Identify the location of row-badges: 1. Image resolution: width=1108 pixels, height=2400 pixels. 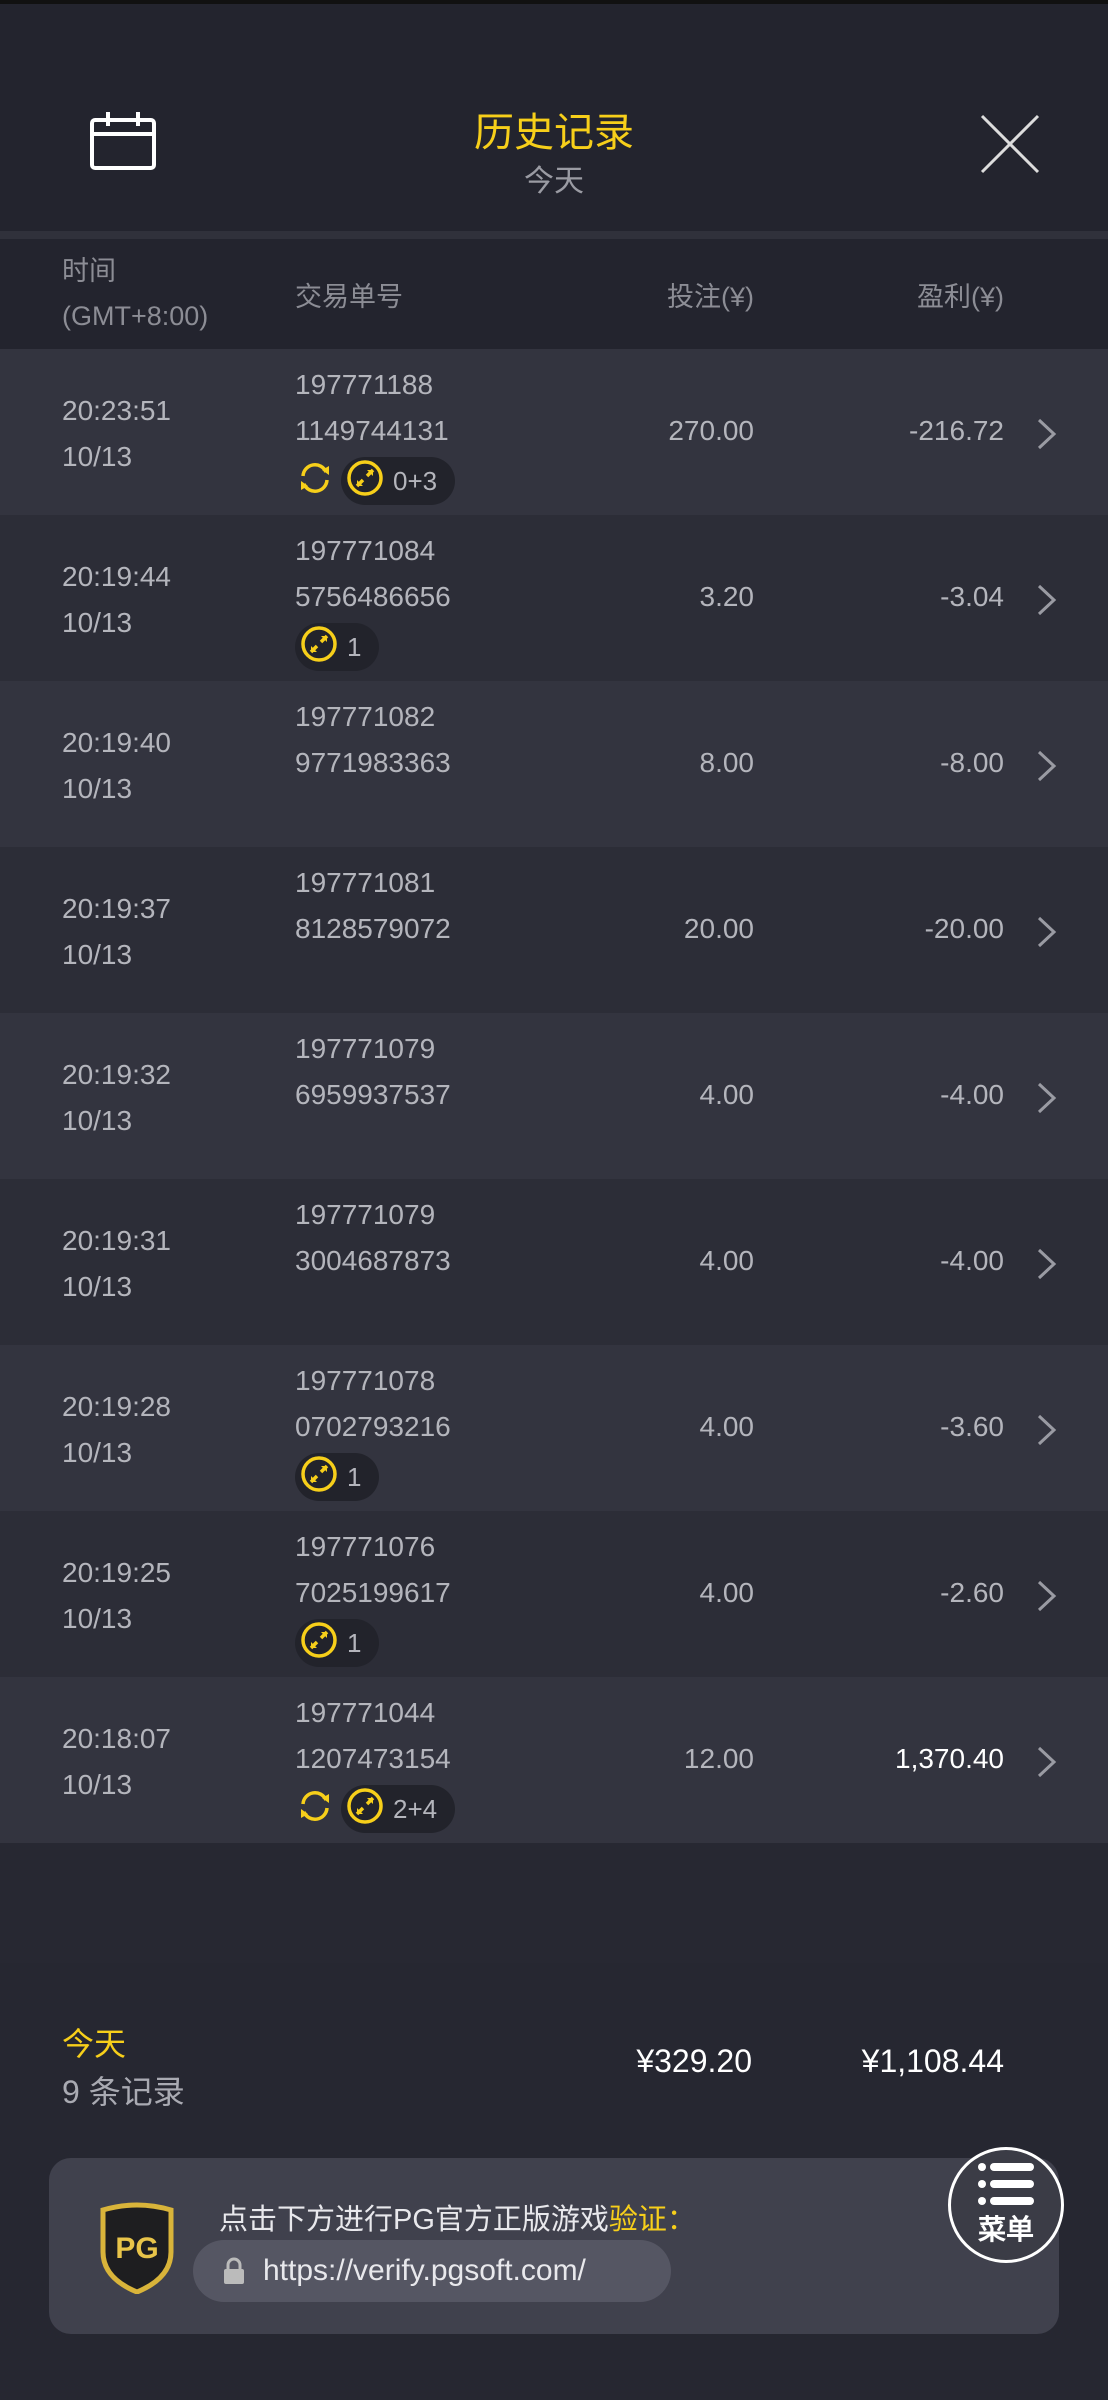
(337, 1643).